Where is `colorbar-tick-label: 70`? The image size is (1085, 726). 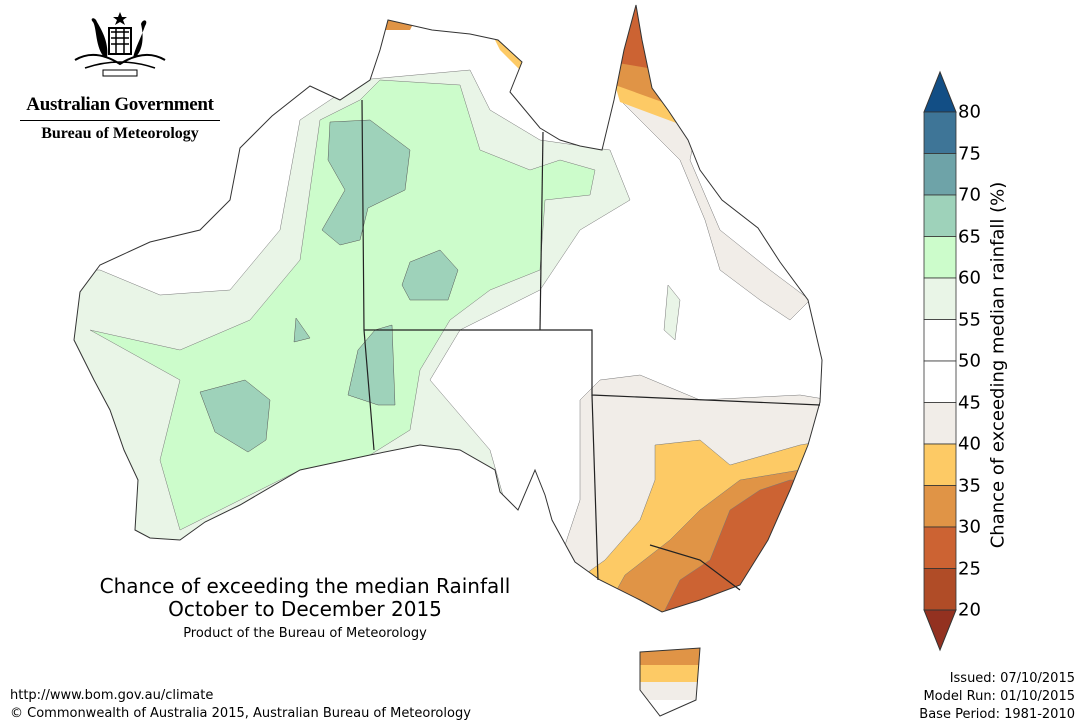
colorbar-tick-label: 70 is located at coordinates (969, 195).